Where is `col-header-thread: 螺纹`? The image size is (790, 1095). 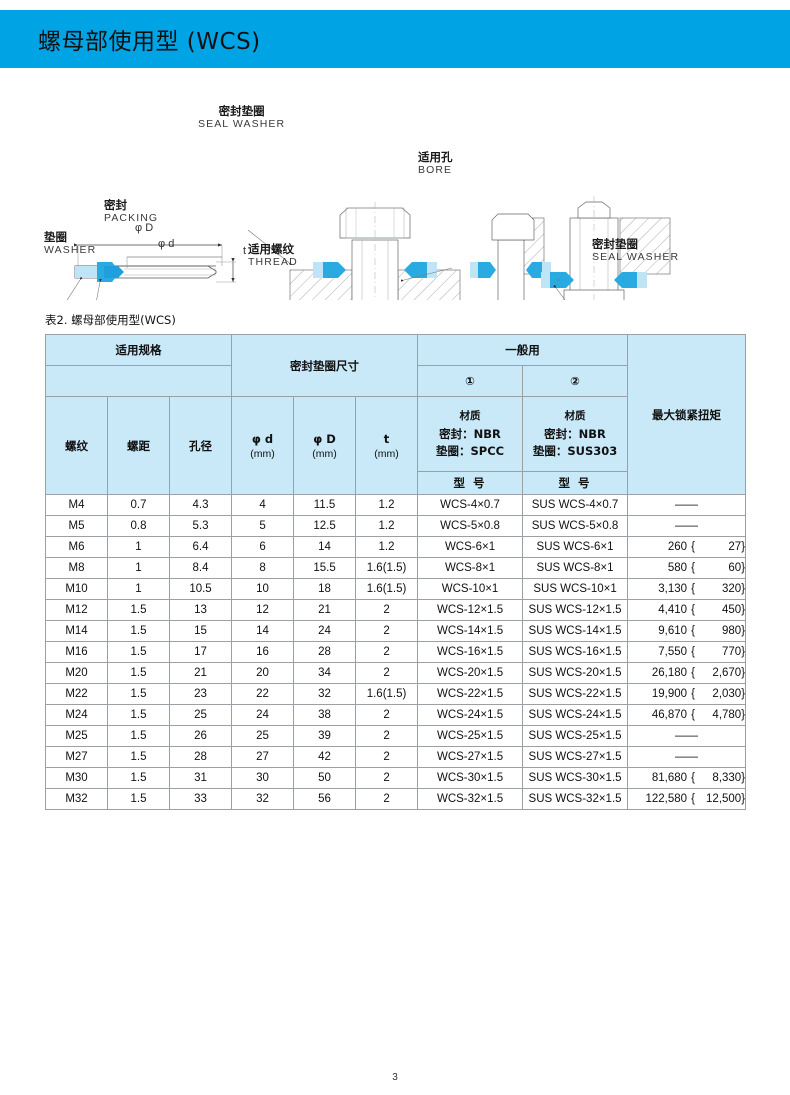 col-header-thread: 螺纹 is located at coordinates (76, 445).